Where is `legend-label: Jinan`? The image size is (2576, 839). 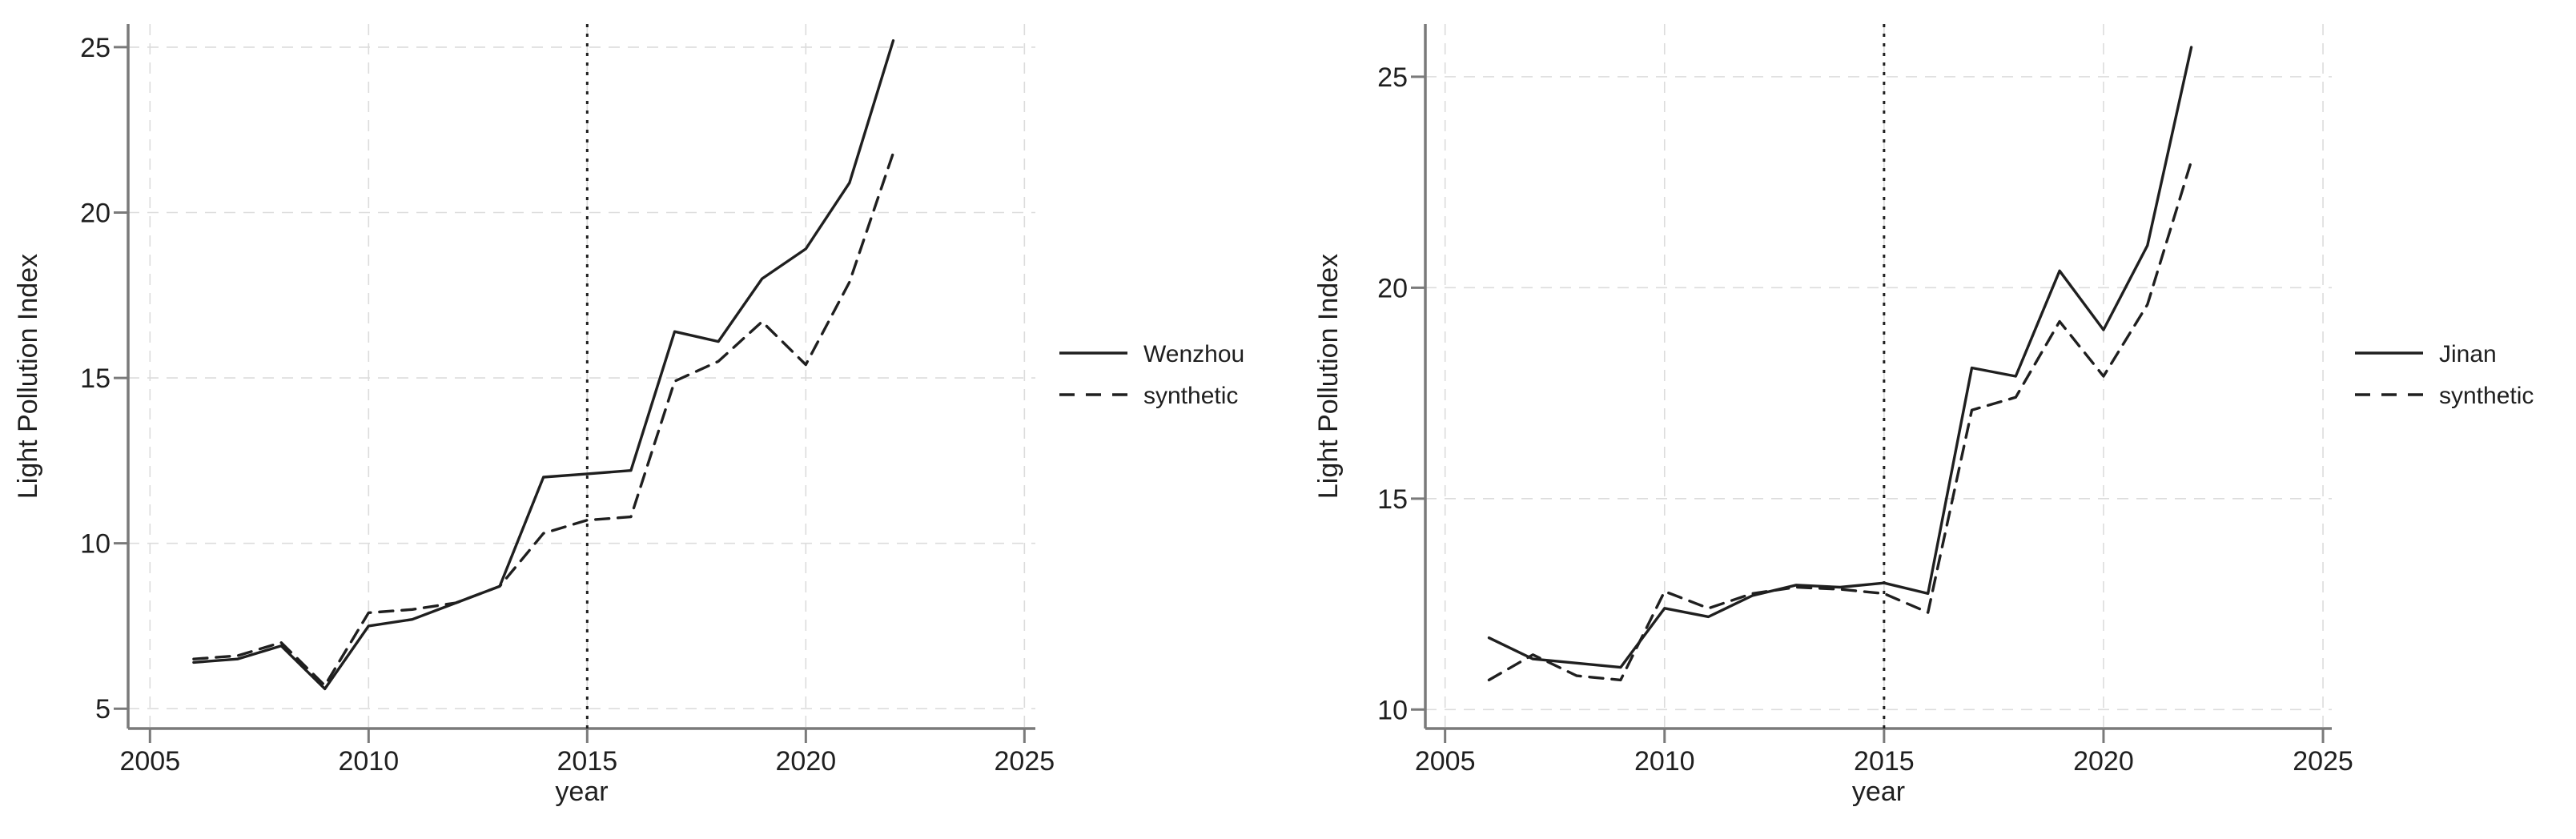 legend-label: Jinan is located at coordinates (2468, 354).